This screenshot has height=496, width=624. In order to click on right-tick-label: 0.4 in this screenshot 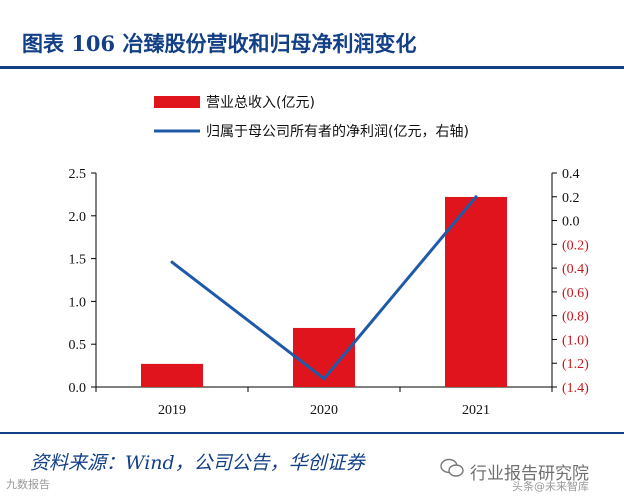, I will do `click(571, 174)`.